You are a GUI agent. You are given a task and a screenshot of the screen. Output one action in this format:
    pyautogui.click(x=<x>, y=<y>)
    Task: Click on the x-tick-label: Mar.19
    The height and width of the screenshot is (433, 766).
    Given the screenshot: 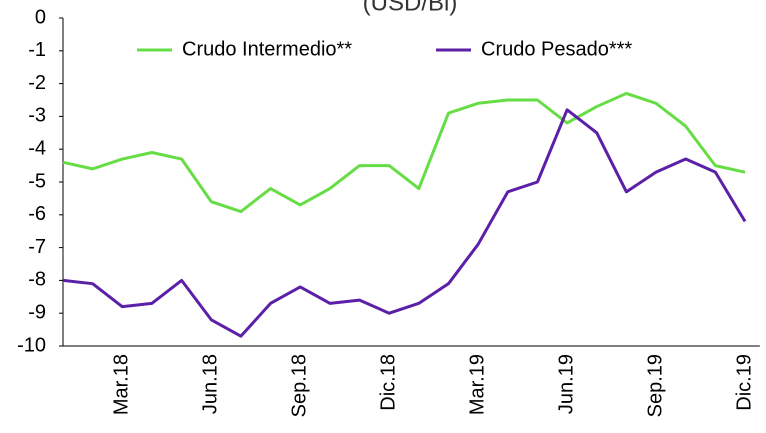 What is the action you would take?
    pyautogui.click(x=477, y=384)
    